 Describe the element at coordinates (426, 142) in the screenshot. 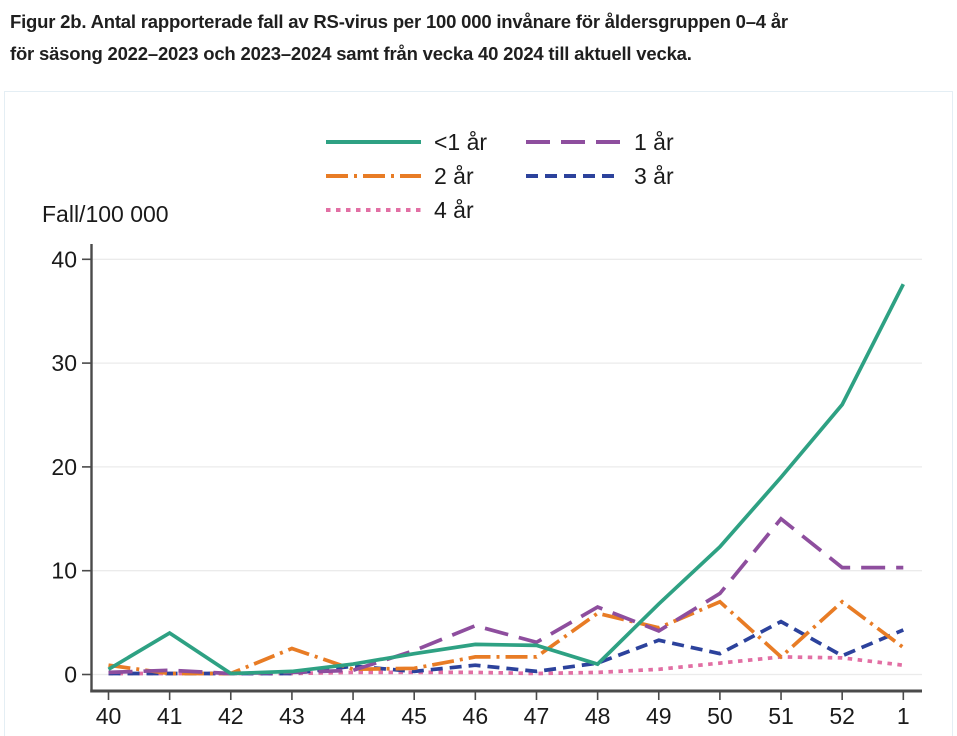

I see `legend-item-0: <1 år` at that location.